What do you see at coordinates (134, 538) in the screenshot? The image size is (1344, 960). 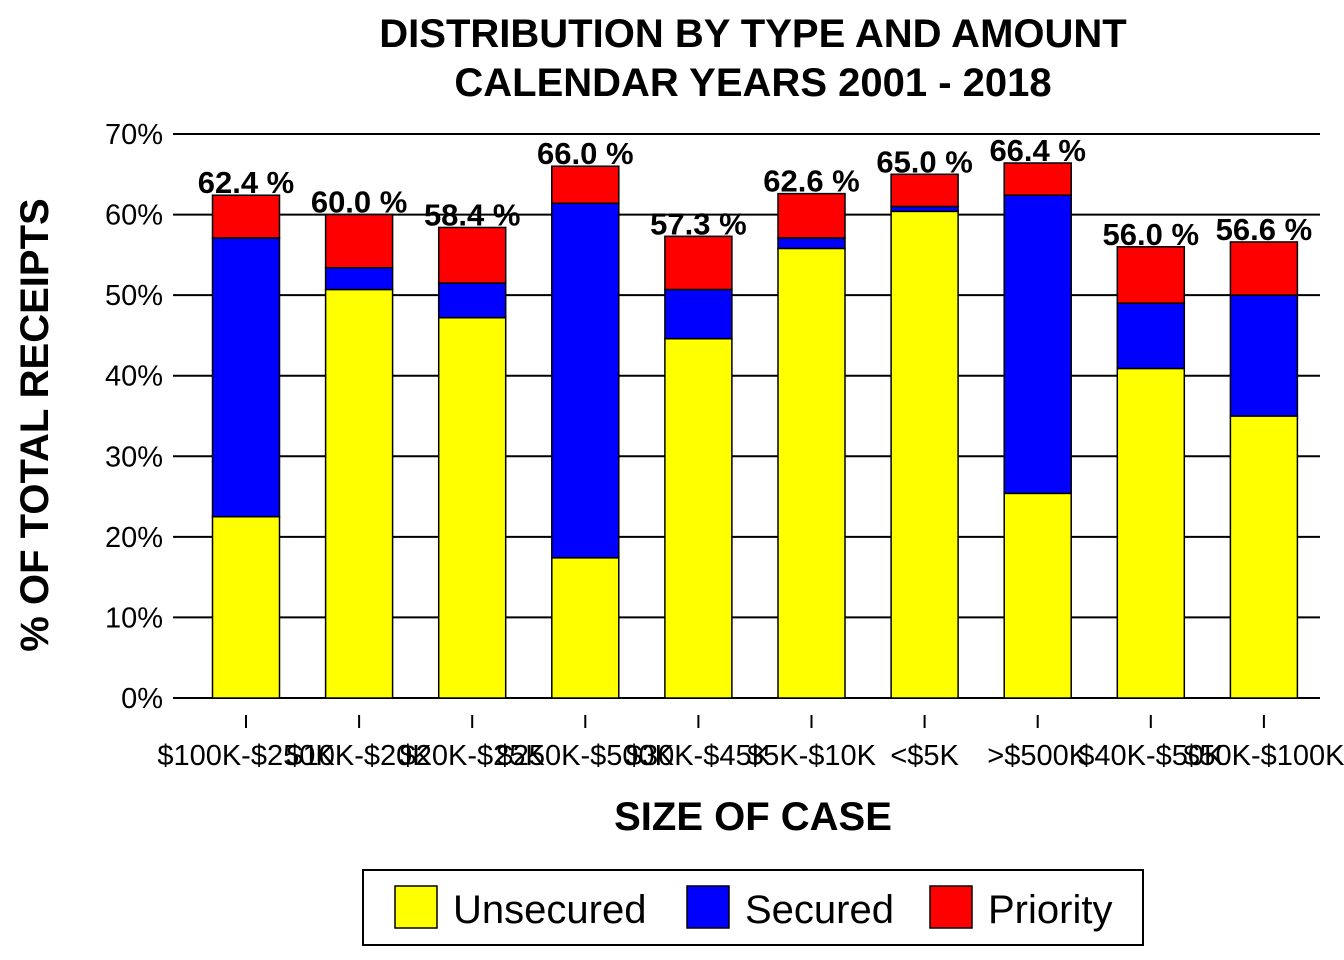 I see `y-tick-label: 20%` at bounding box center [134, 538].